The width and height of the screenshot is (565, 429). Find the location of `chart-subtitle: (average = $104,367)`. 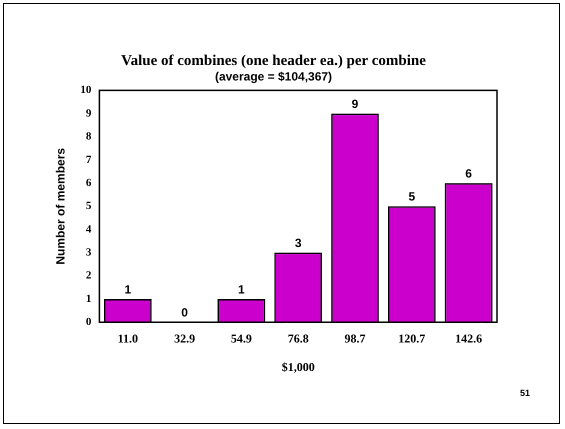

chart-subtitle: (average = $104,367) is located at coordinates (273, 77).